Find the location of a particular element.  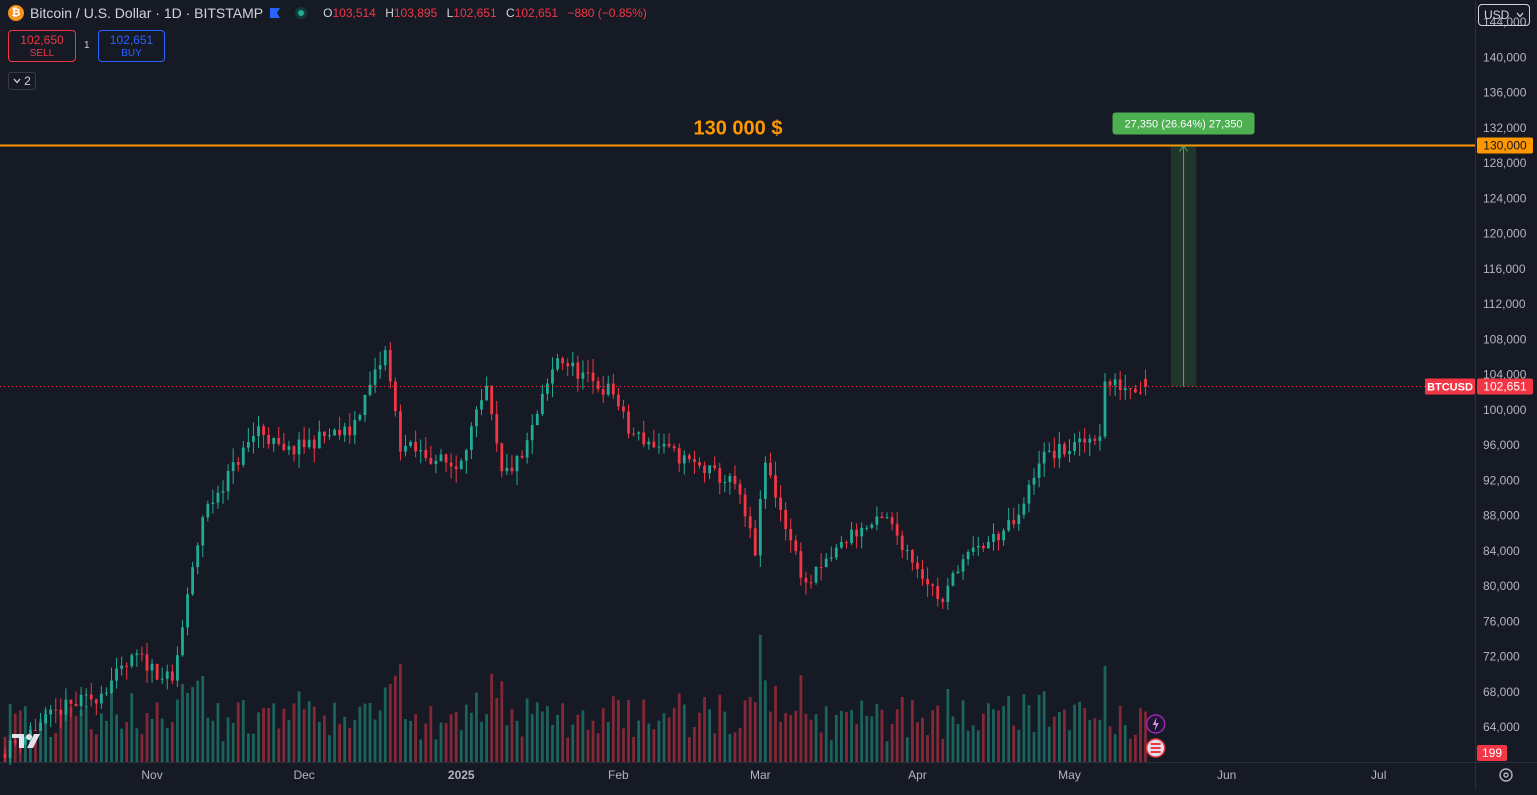

price-tick-label: 132,000 is located at coordinates (1505, 128).